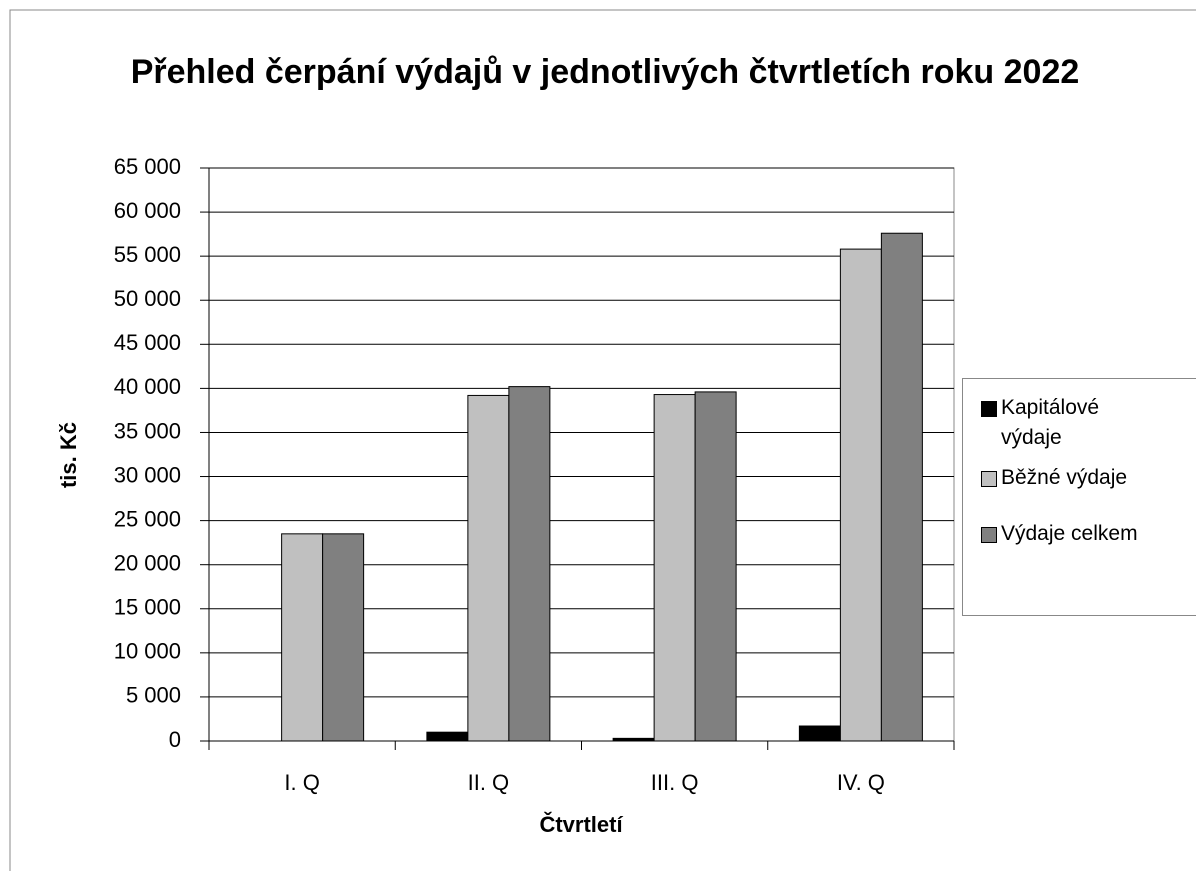  I want to click on y-tick-label: 15 000, so click(147, 607).